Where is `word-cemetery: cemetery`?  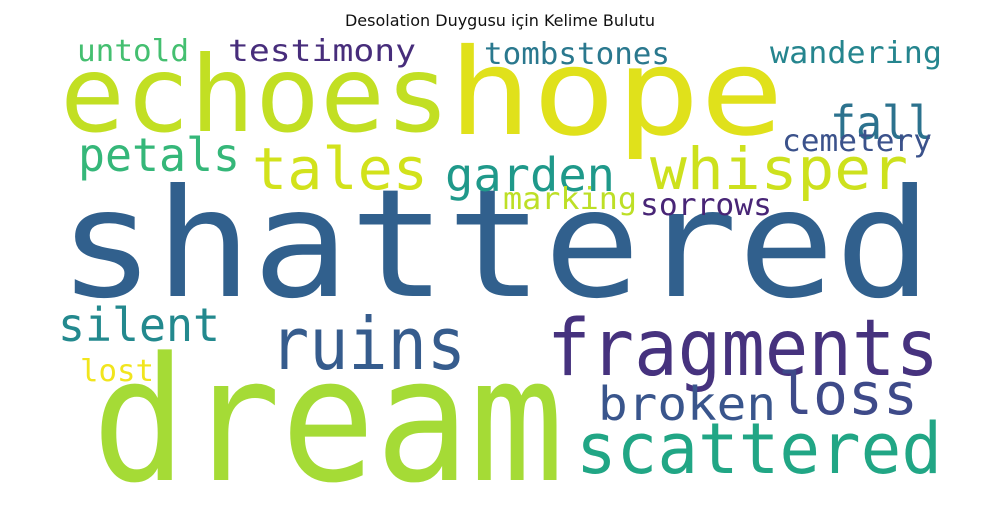
word-cemetery: cemetery is located at coordinates (857, 141).